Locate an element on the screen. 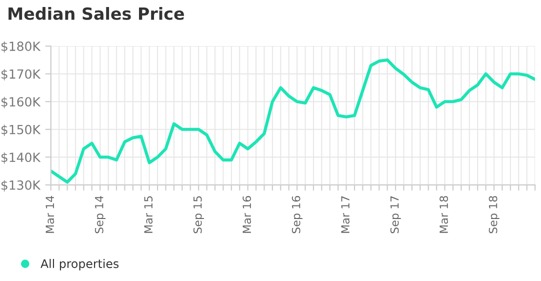  x-tick-label: Sep 15 is located at coordinates (198, 215).